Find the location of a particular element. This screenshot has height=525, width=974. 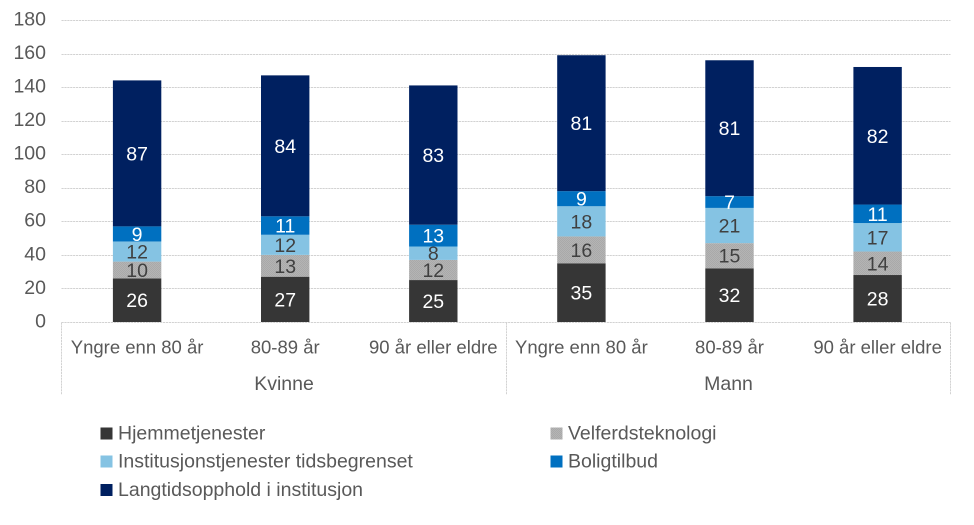

svg-text: 10 is located at coordinates (137, 271).